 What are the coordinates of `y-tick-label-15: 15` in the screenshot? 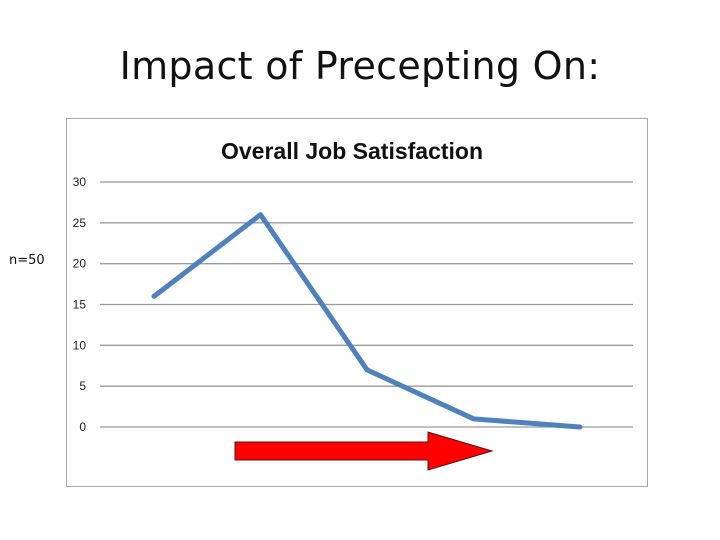 It's located at (80, 305).